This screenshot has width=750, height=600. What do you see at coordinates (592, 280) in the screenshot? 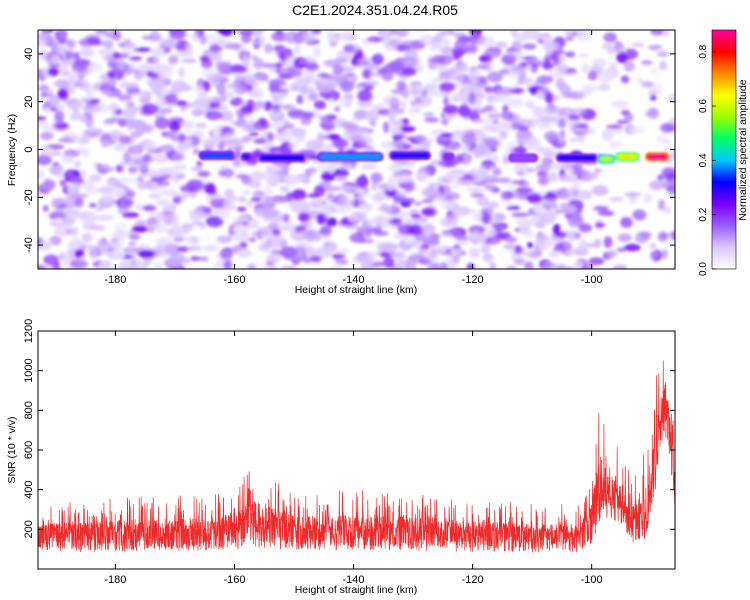
I see `x-tick-label: -100` at bounding box center [592, 280].